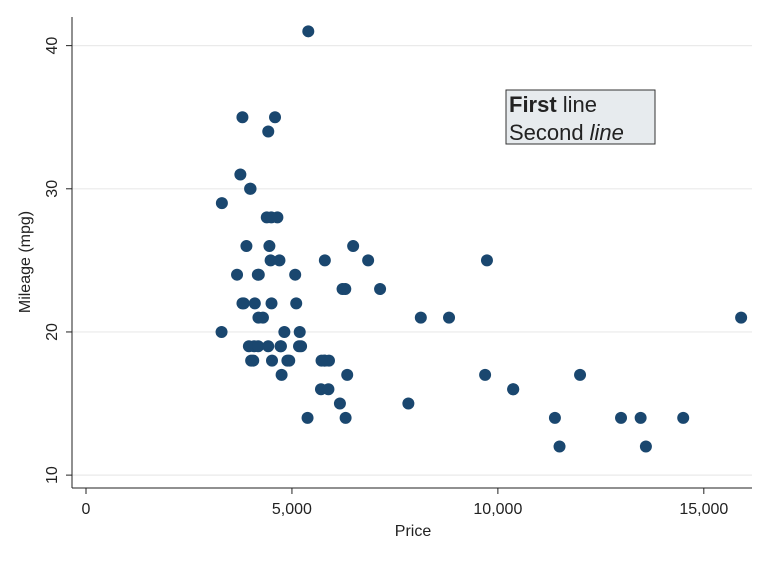 This screenshot has width=768, height=568. I want to click on x-tick-label: 10,000, so click(497, 509).